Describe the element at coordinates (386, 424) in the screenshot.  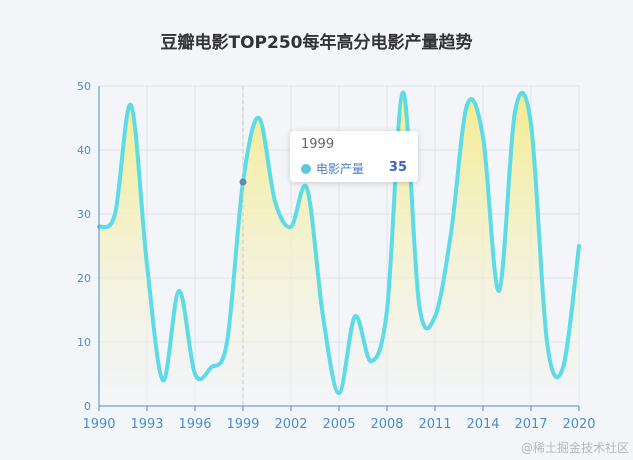
I see `x-tick-label: 2008` at that location.